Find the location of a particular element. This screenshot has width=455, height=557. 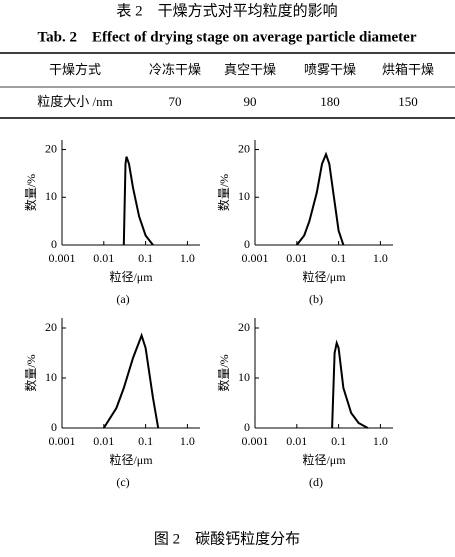

figure-caption: 图 2 碳酸钙粒度分布 is located at coordinates (227, 538).